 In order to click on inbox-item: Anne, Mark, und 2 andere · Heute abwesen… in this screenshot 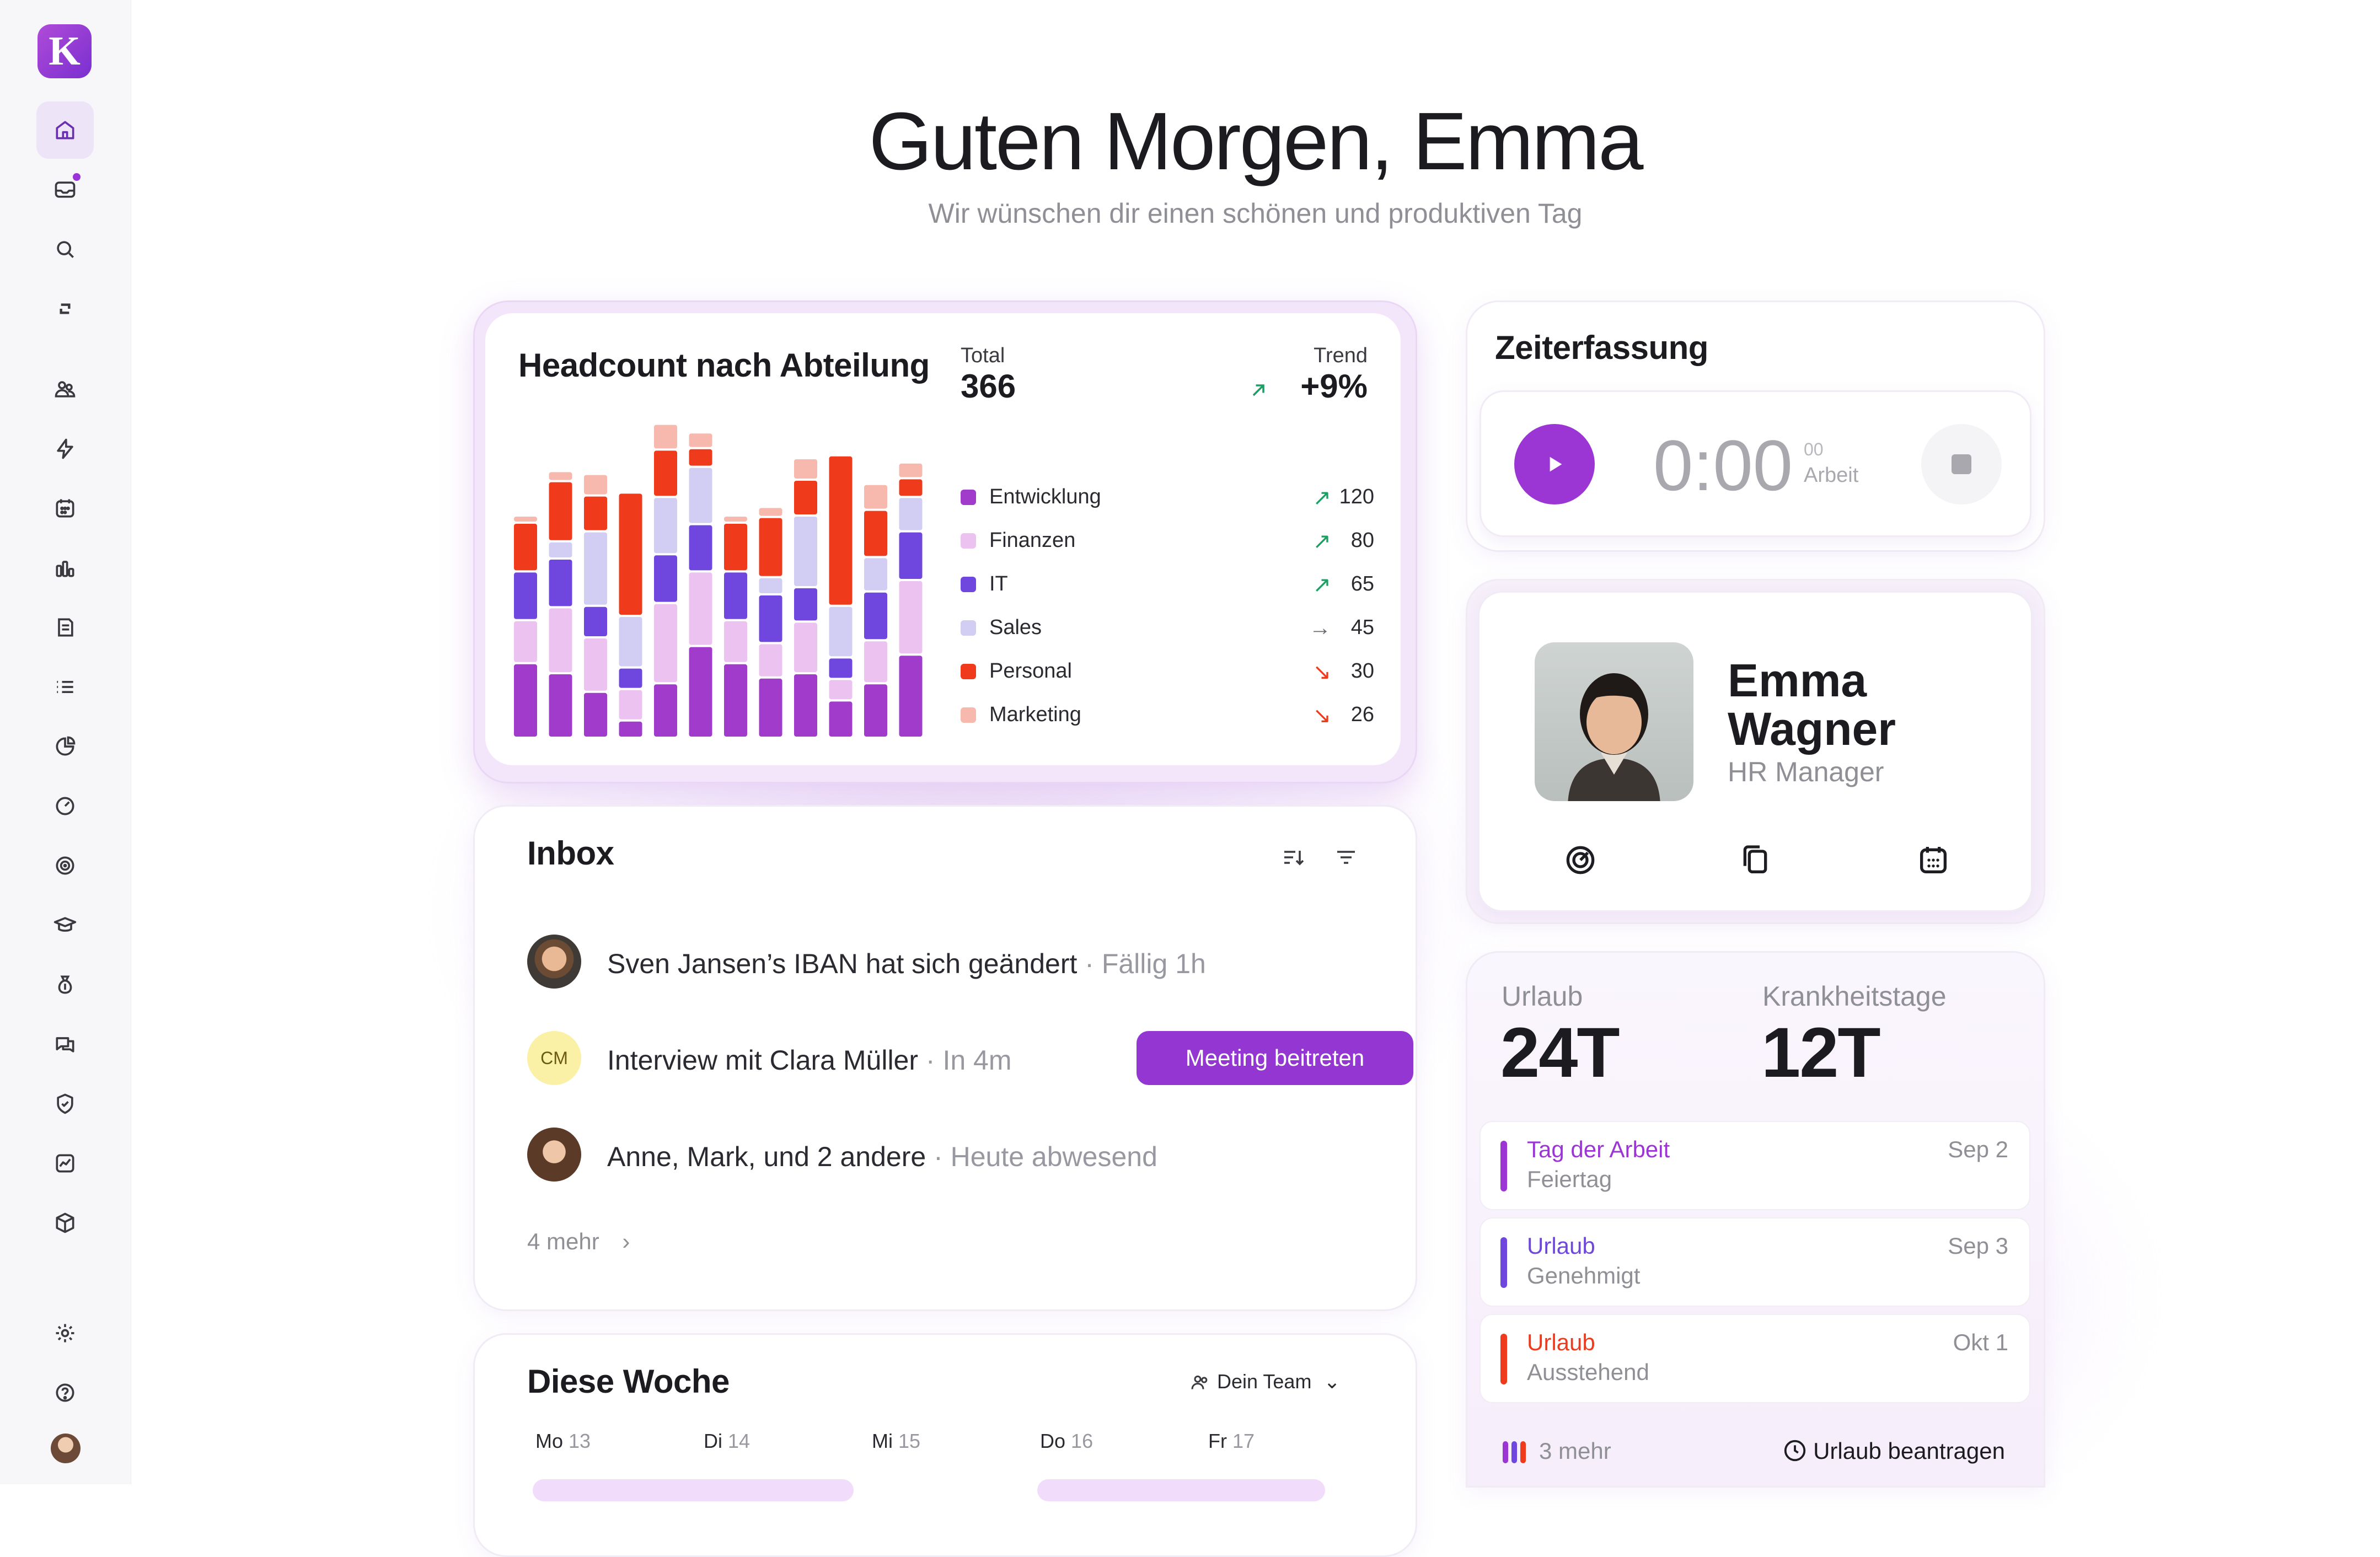, I will do `click(940, 1155)`.